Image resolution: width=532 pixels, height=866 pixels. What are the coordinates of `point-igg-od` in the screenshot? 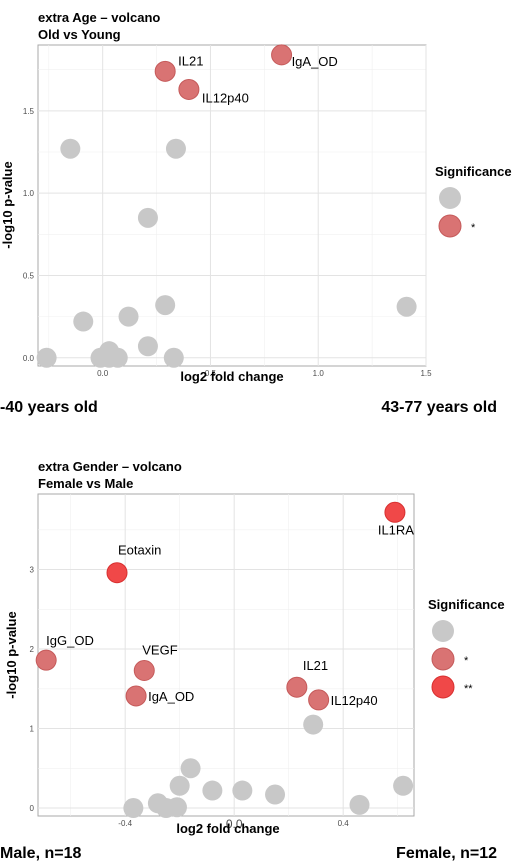 It's located at (46, 660).